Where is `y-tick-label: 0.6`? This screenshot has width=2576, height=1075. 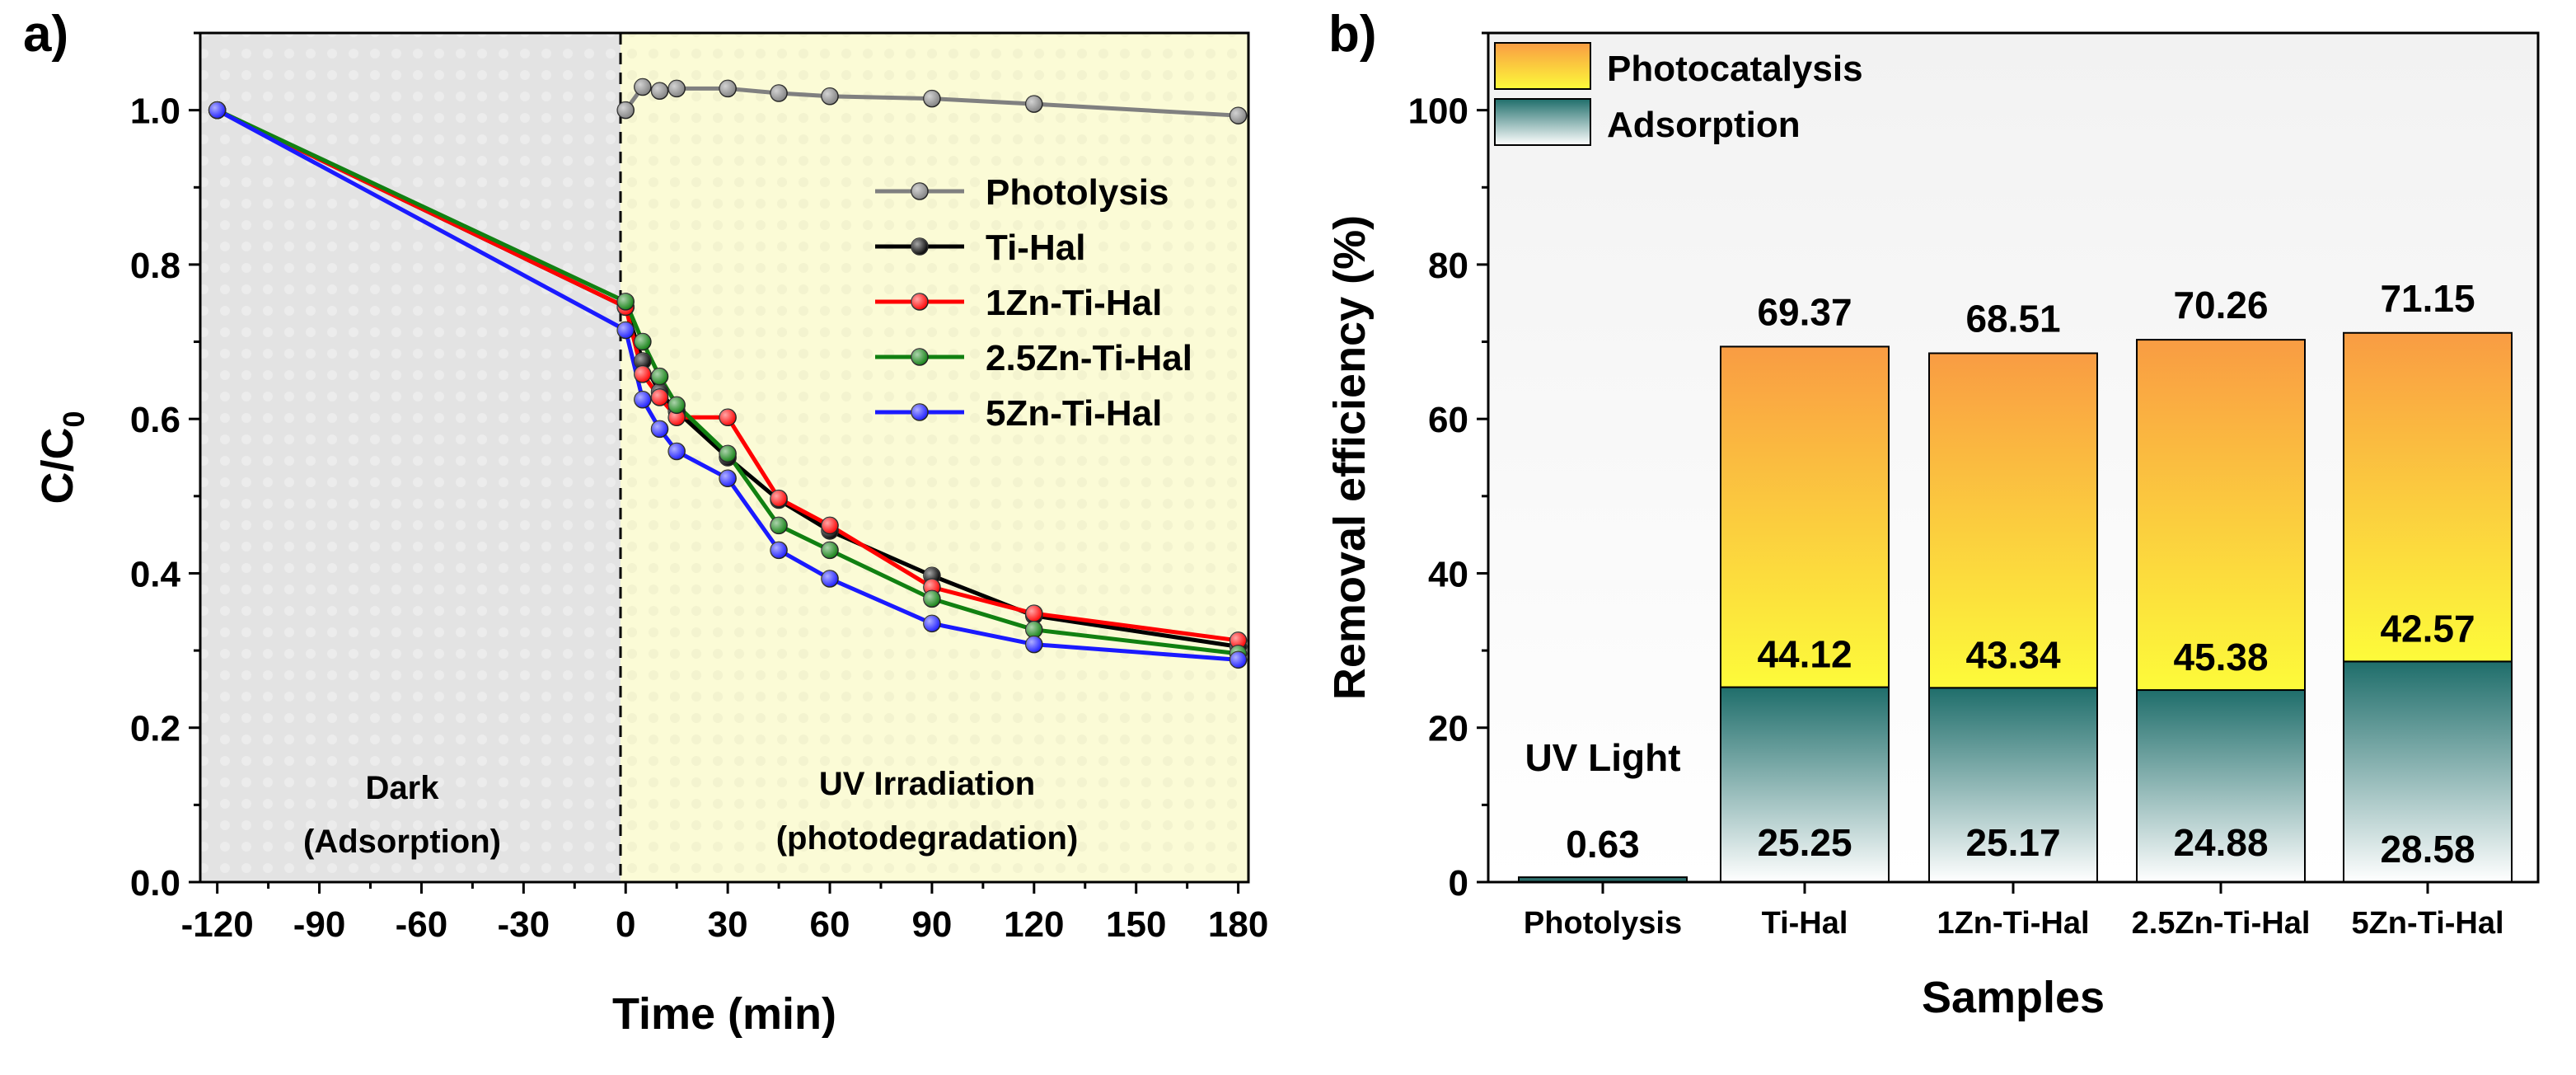
y-tick-label: 0.6 is located at coordinates (155, 420).